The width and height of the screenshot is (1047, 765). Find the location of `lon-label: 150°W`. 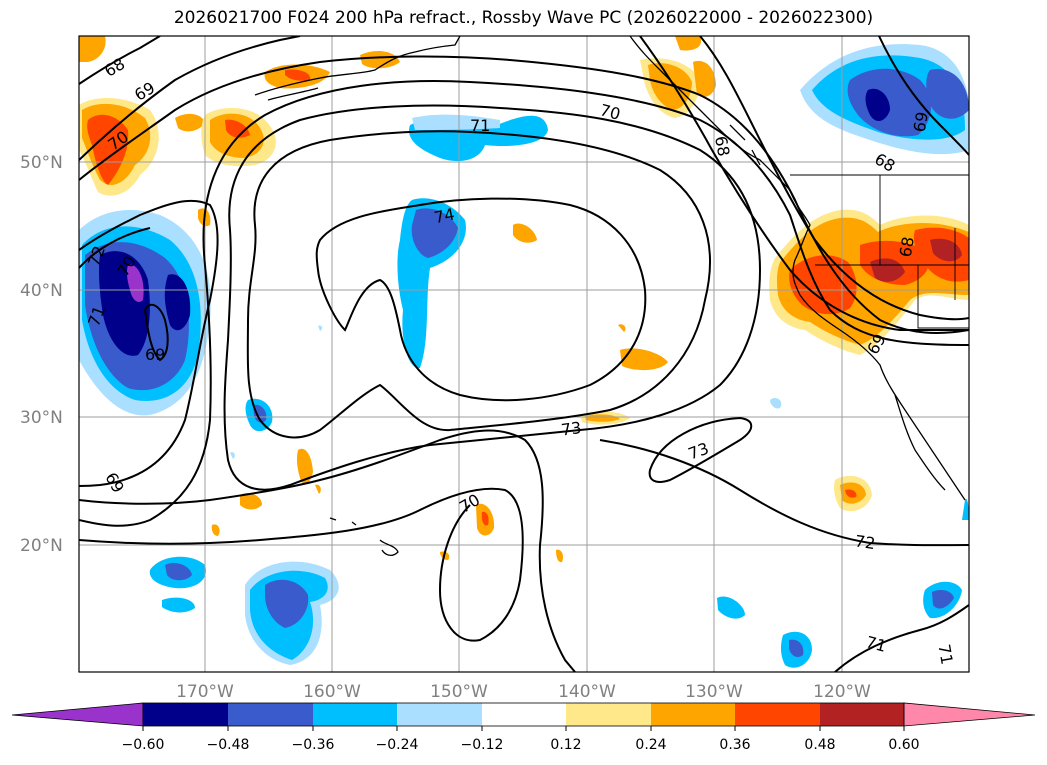

lon-label: 150°W is located at coordinates (459, 692).